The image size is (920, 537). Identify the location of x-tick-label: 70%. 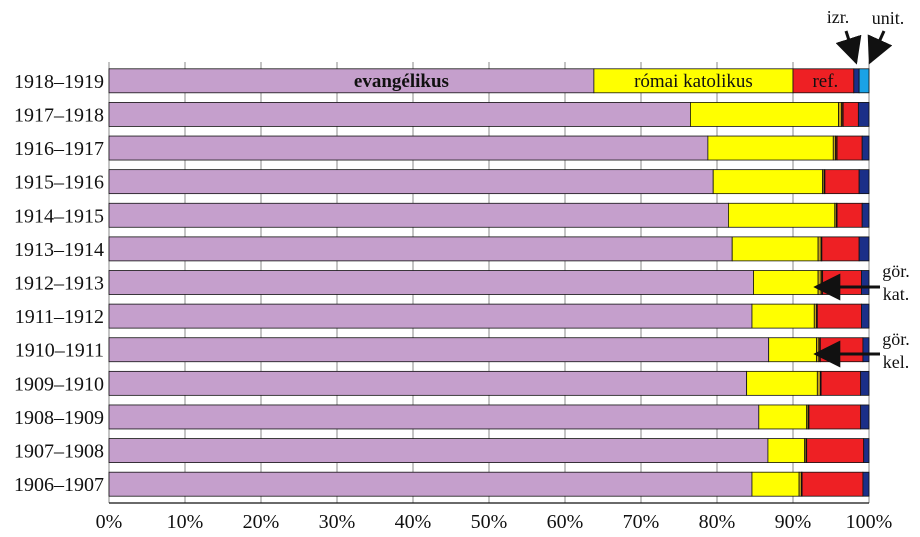
(641, 522).